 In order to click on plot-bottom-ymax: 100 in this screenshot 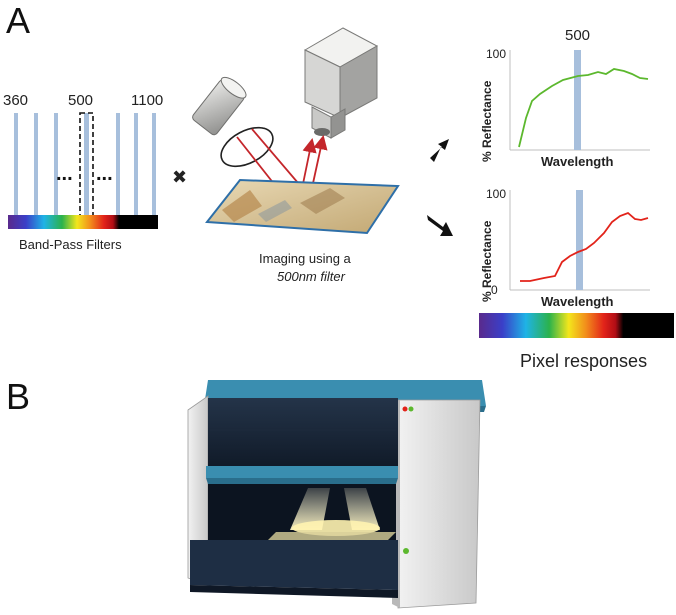, I will do `click(496, 194)`.